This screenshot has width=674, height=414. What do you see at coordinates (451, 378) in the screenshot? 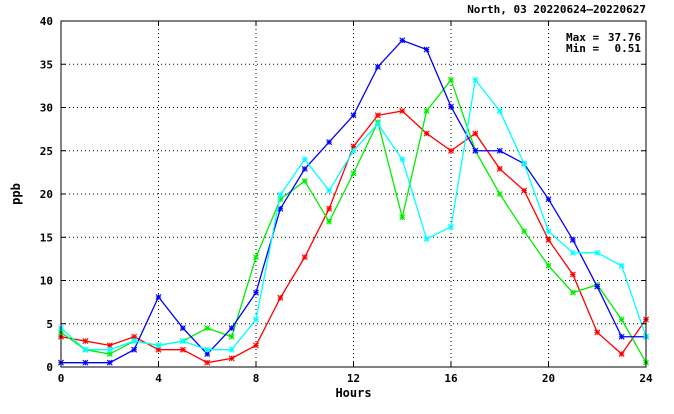
I see `x-tick-label: 16` at bounding box center [451, 378].